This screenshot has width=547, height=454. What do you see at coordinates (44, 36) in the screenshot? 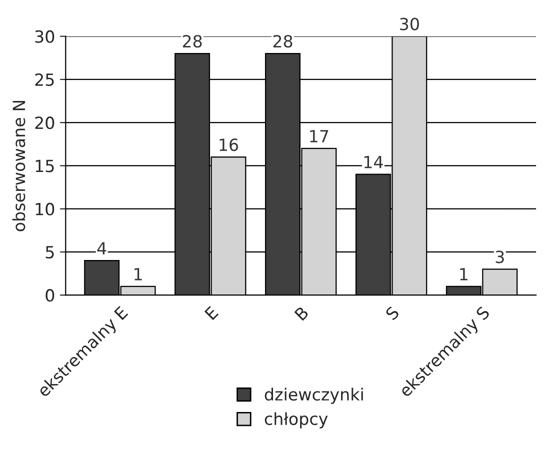
I see `y-tick-label: 30` at bounding box center [44, 36].